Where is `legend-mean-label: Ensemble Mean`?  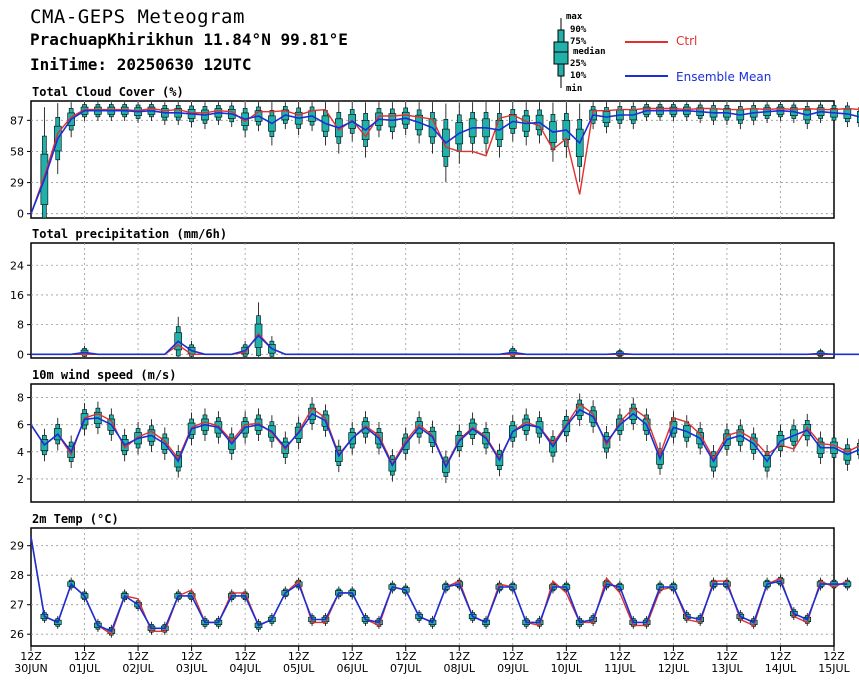 legend-mean-label: Ensemble Mean is located at coordinates (724, 77).